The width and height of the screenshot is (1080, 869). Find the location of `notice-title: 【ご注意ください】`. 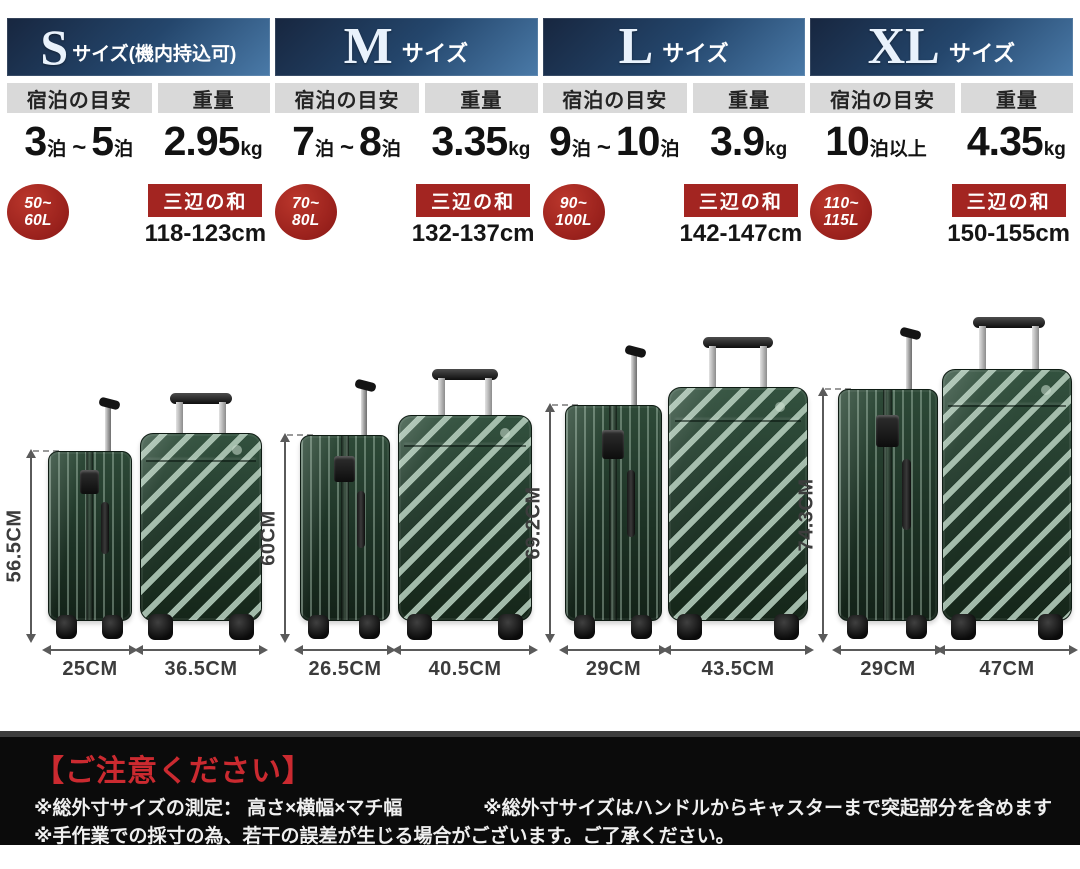

notice-title: 【ご注意ください】 is located at coordinates (173, 771).